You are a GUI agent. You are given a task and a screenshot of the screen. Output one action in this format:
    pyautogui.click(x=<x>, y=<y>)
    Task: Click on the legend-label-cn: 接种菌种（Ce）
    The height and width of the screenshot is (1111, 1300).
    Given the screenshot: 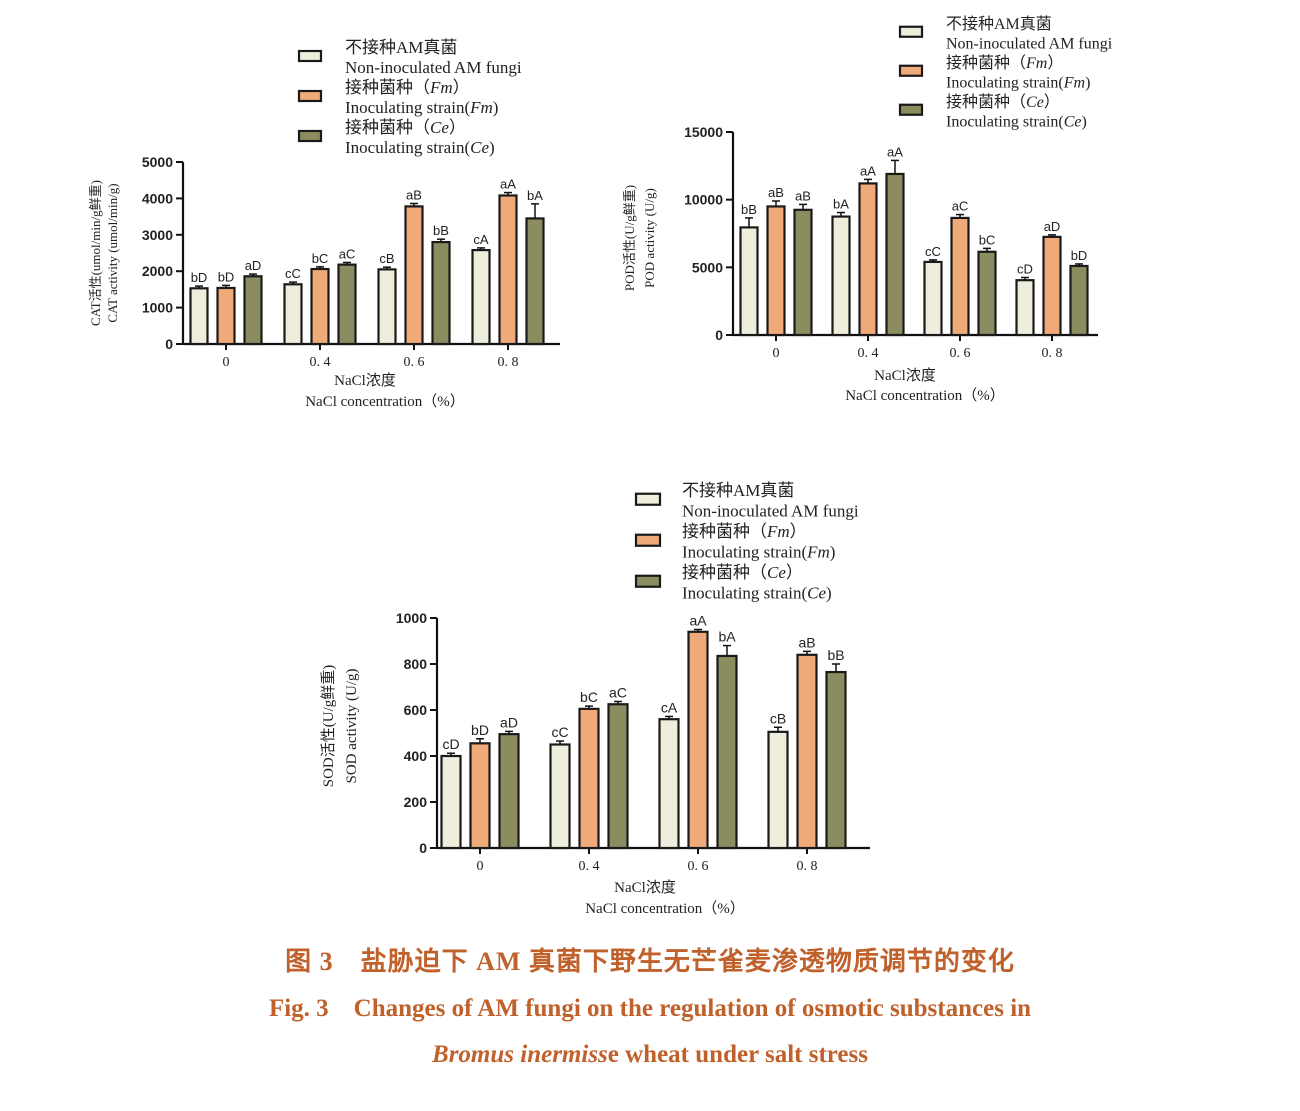 What is the action you would take?
    pyautogui.click(x=405, y=127)
    